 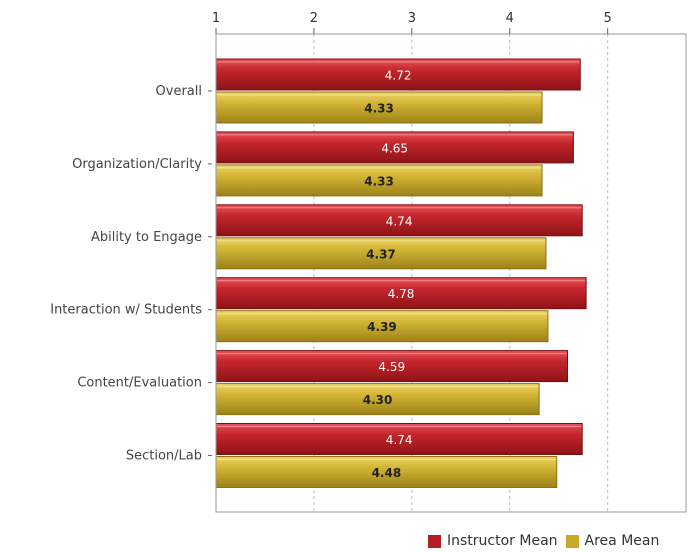 What do you see at coordinates (146, 237) in the screenshot?
I see `category-label: Ability to Engage` at bounding box center [146, 237].